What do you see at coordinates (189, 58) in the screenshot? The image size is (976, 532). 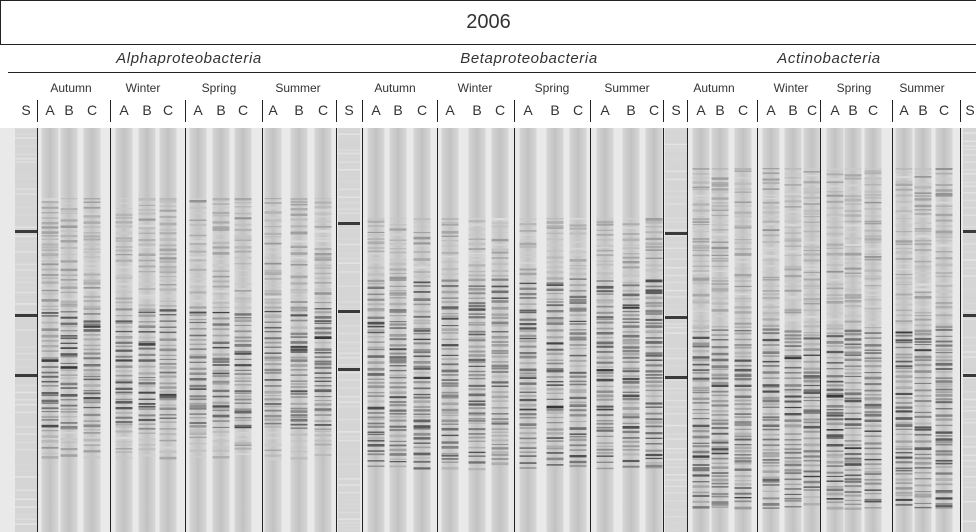 I see `group-label: Alphaproteobacteria` at bounding box center [189, 58].